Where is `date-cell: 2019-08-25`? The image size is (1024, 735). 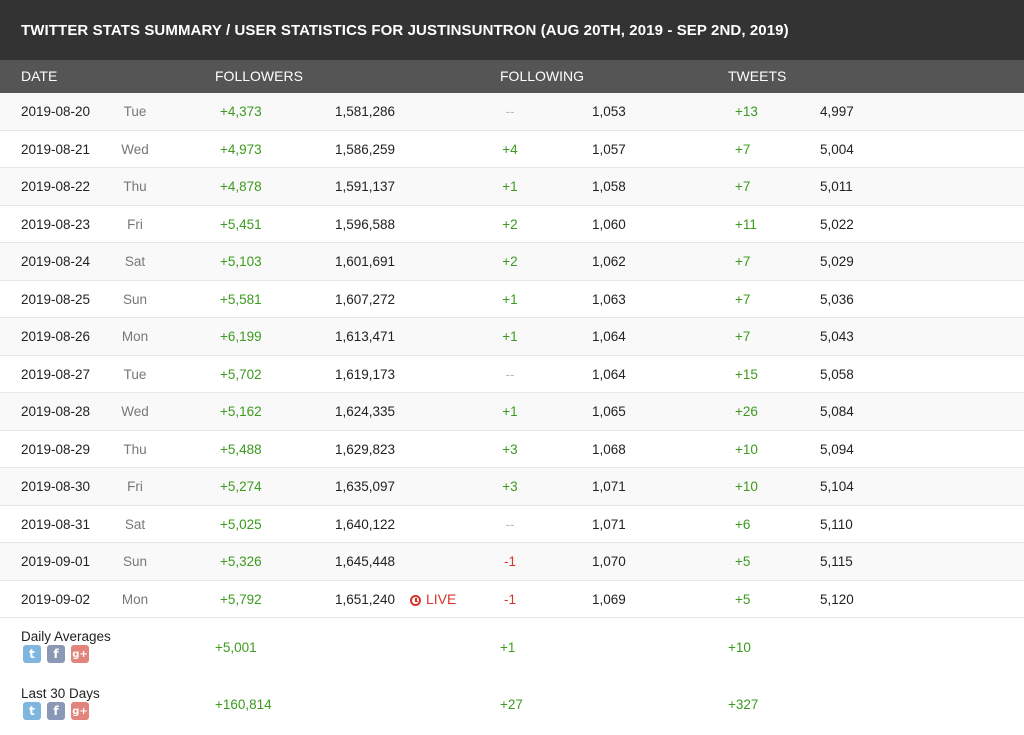
date-cell: 2019-08-25 is located at coordinates (56, 299).